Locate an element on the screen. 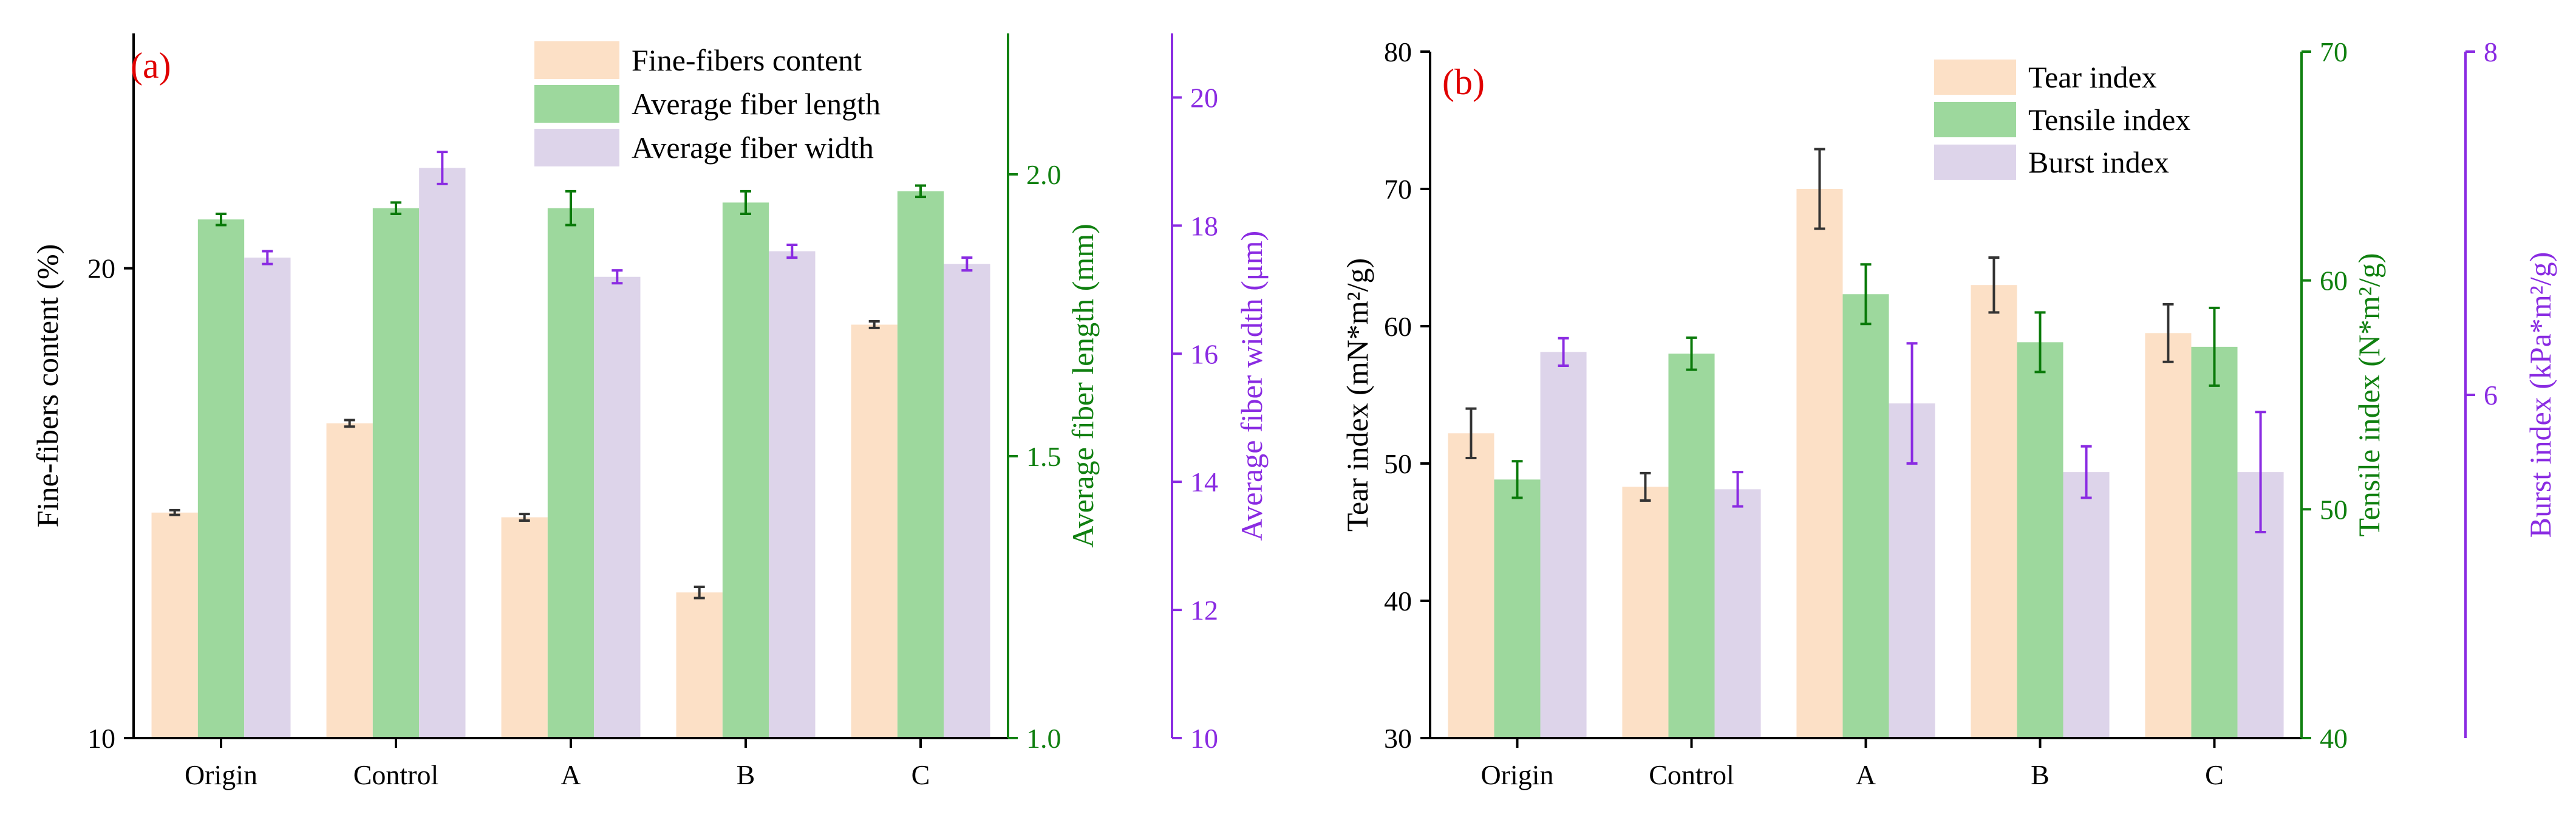 Image resolution: width=2576 pixels, height=814 pixels. legend-label: Fine-fibers content is located at coordinates (747, 60).